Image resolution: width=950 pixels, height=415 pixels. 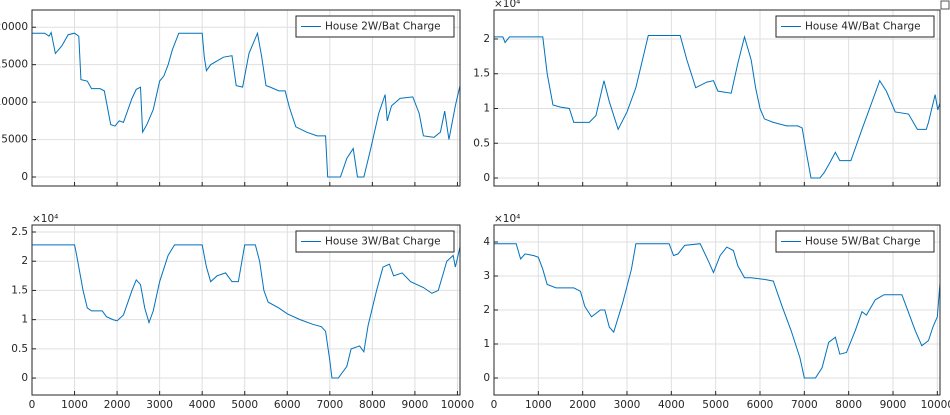 I want to click on y-tick-label: 20000, so click(x=14, y=27).